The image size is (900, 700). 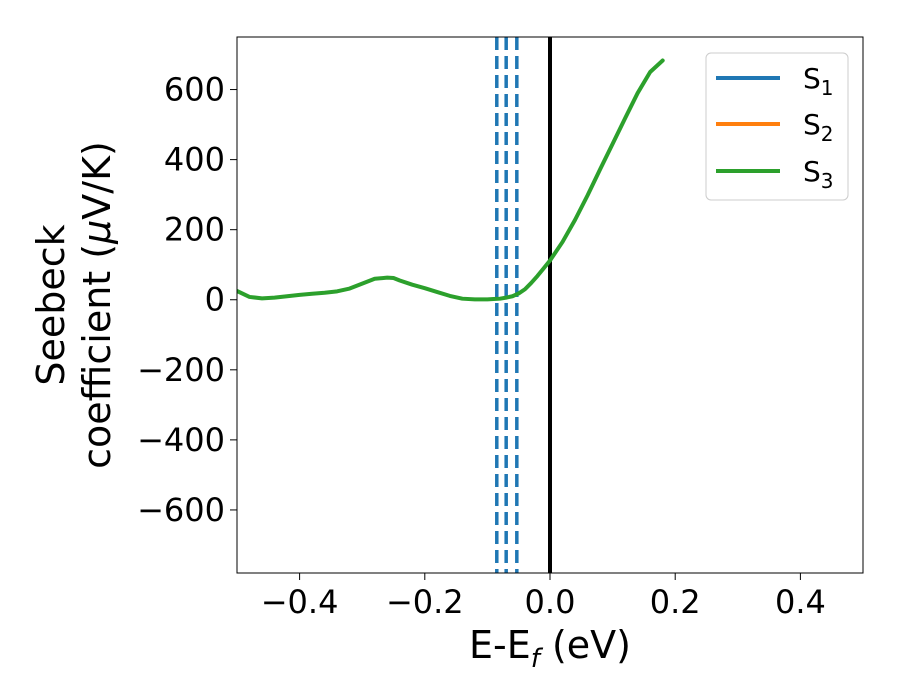 What do you see at coordinates (97, 305) in the screenshot?
I see `y-axis-label-line2: coefficient (μV/K)` at bounding box center [97, 305].